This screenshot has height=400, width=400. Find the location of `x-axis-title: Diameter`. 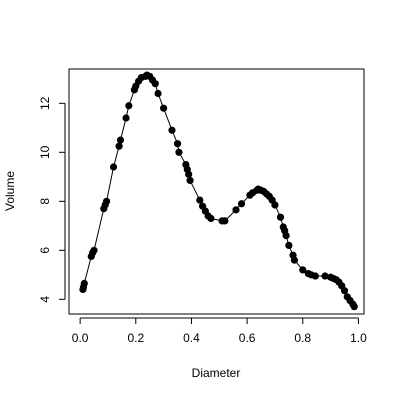

x-axis-title: Diameter is located at coordinates (216, 373).